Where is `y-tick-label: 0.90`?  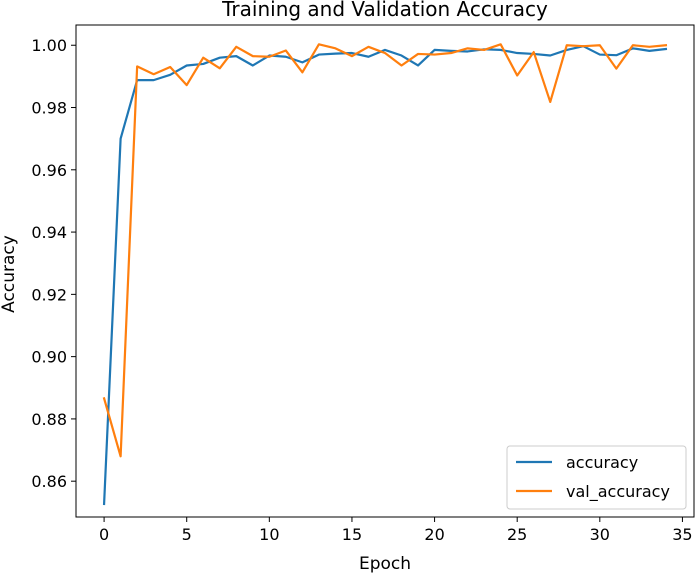 y-tick-label: 0.90 is located at coordinates (49, 357).